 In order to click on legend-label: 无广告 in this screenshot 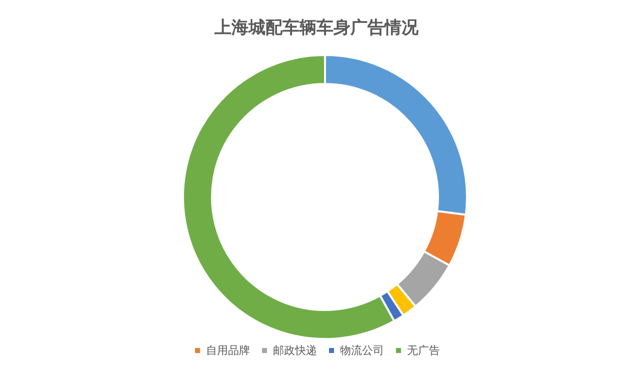, I will do `click(423, 350)`.